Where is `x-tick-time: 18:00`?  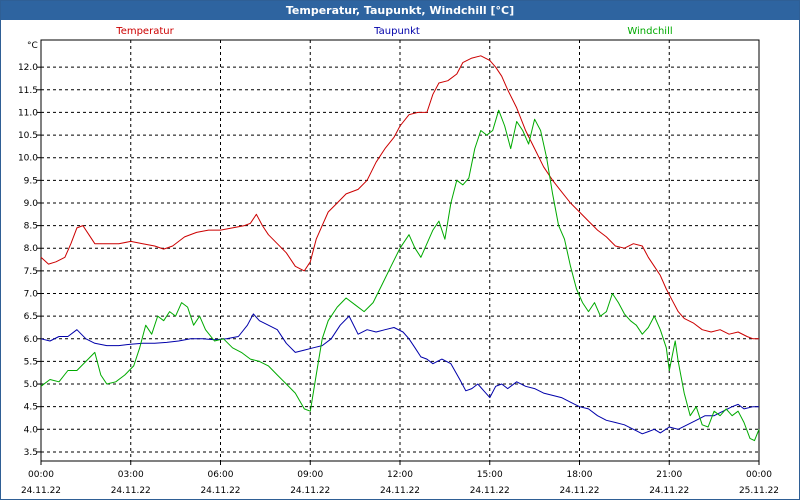
x-tick-time: 18:00 is located at coordinates (580, 475).